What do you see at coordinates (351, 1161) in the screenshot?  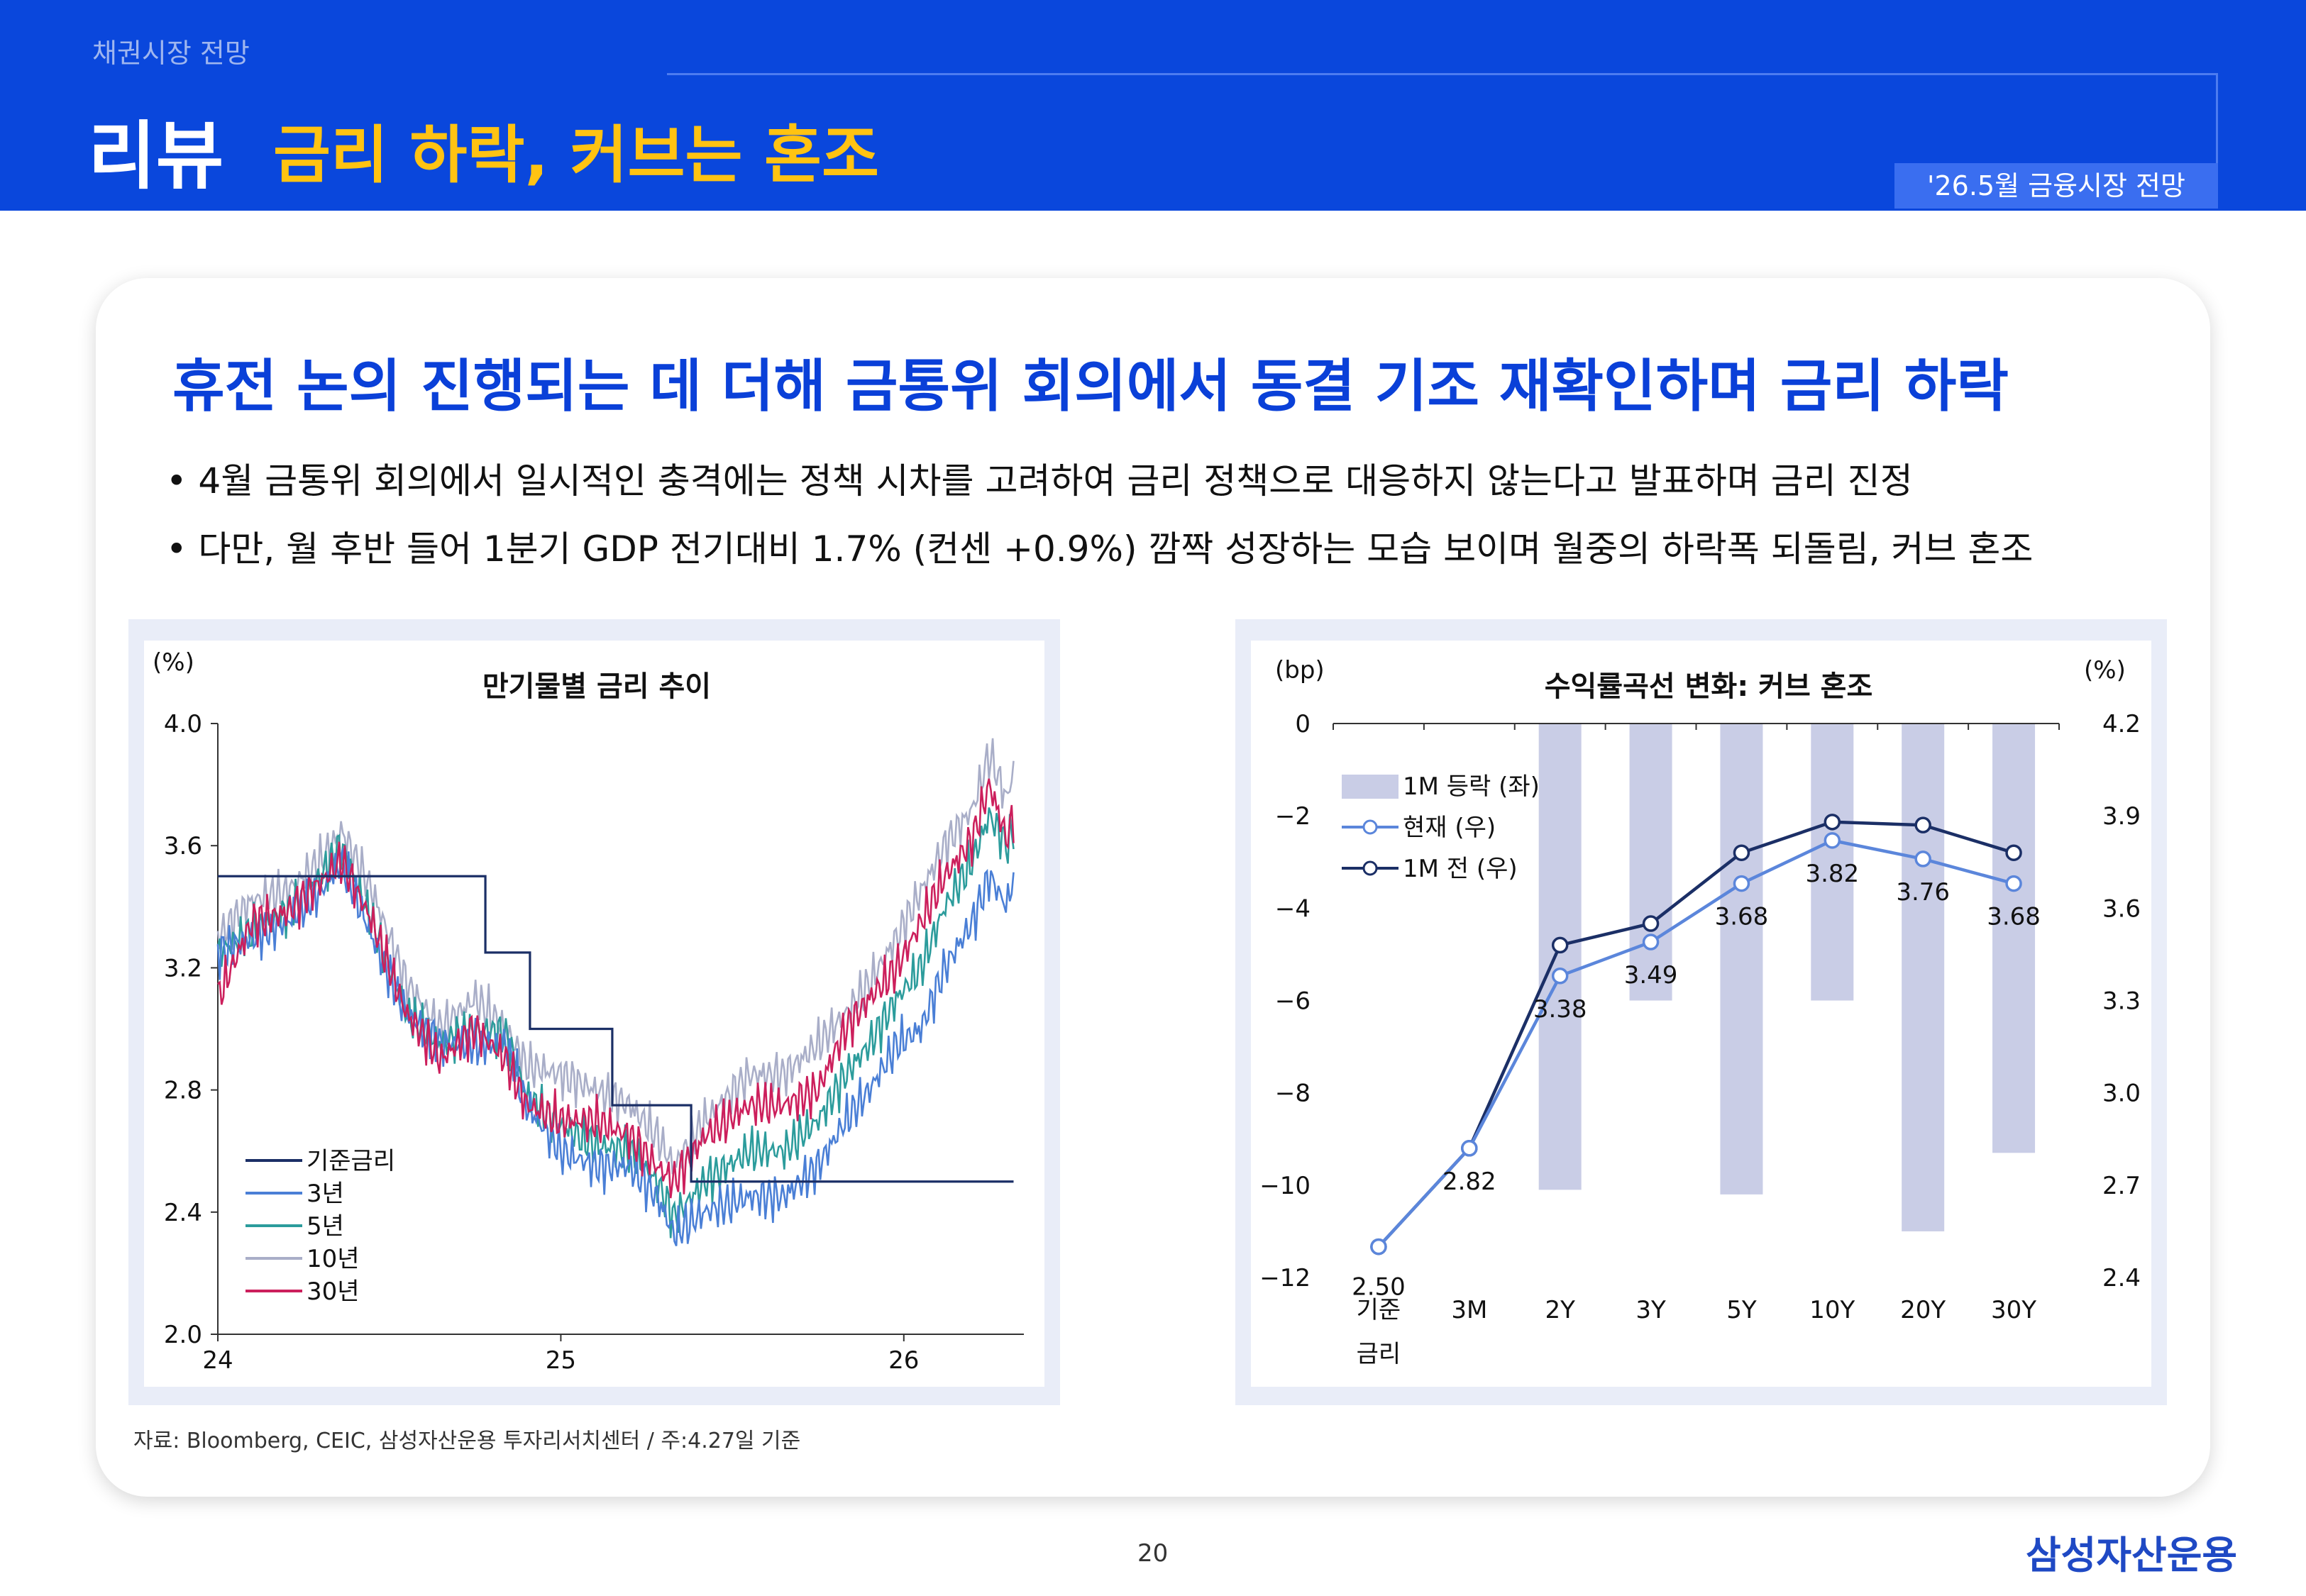 I see `legend-label: 기준금리` at bounding box center [351, 1161].